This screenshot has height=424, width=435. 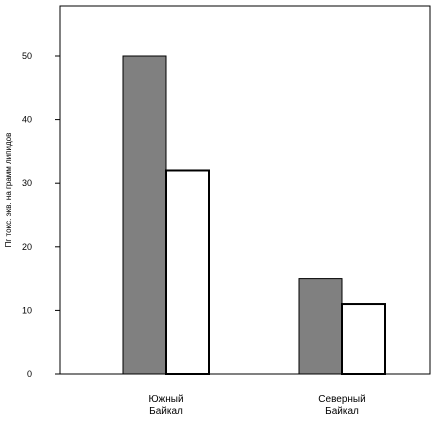 I want to click on y-tick-label: 30, so click(x=27, y=183).